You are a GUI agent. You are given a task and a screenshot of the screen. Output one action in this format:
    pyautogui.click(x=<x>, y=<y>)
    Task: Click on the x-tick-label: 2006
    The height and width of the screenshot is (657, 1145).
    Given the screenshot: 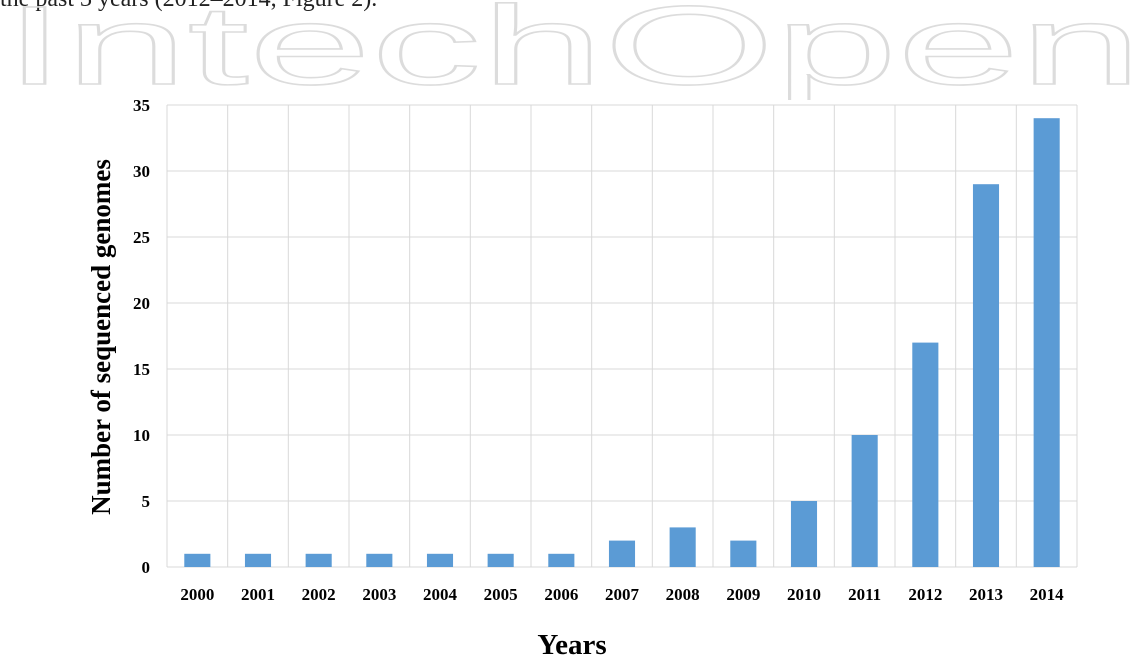 What is the action you would take?
    pyautogui.click(x=561, y=594)
    